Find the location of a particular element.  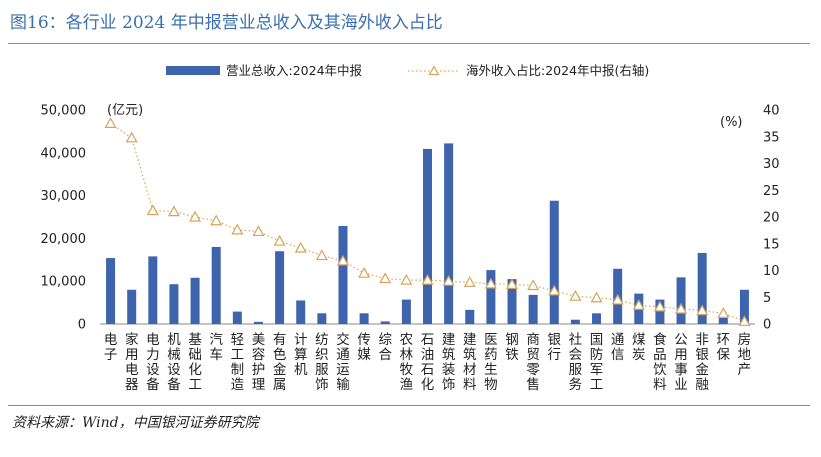

category-label-char: 油 is located at coordinates (428, 355).